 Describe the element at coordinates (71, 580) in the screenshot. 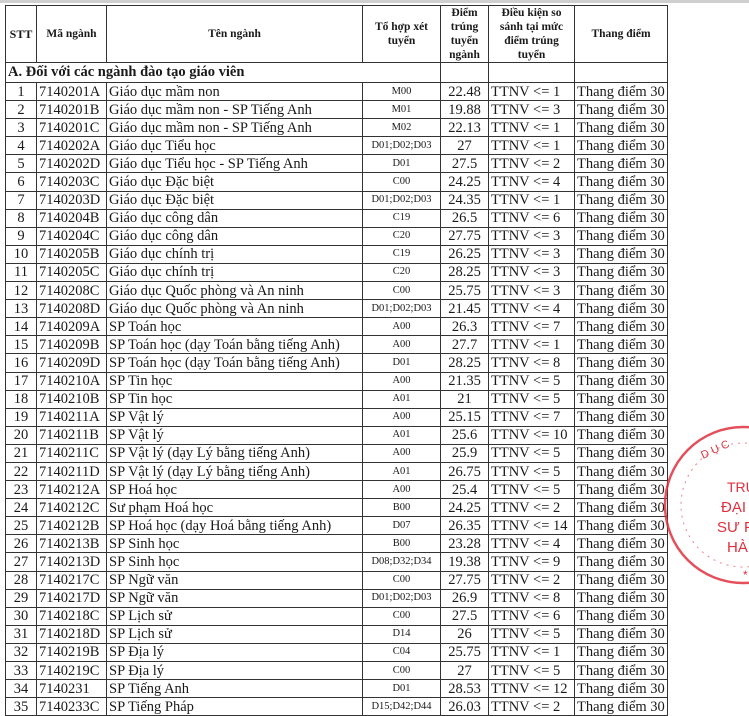

I see `code-cell: 7140217C` at that location.